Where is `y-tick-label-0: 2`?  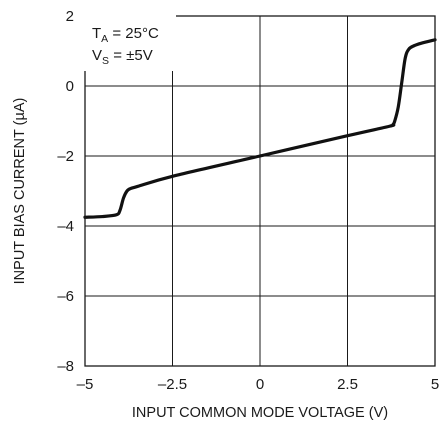 y-tick-label-0: 2 is located at coordinates (70, 16).